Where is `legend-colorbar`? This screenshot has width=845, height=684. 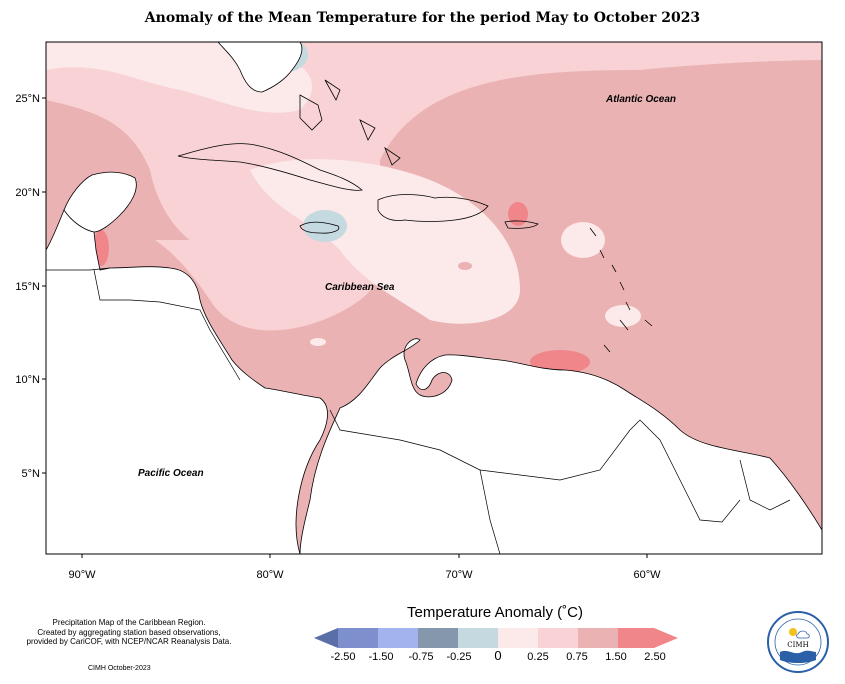 legend-colorbar is located at coordinates (496, 638).